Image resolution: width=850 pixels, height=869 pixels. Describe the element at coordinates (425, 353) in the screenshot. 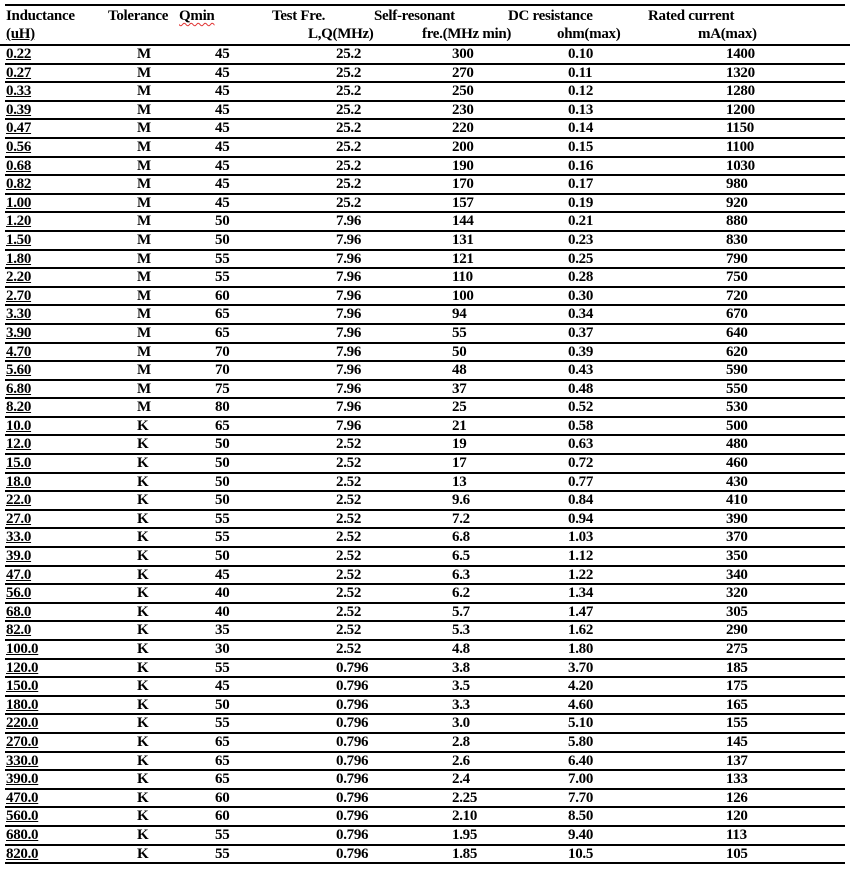

I see `table-row: 4.70 M 70 7.96 50 0.39 620` at that location.